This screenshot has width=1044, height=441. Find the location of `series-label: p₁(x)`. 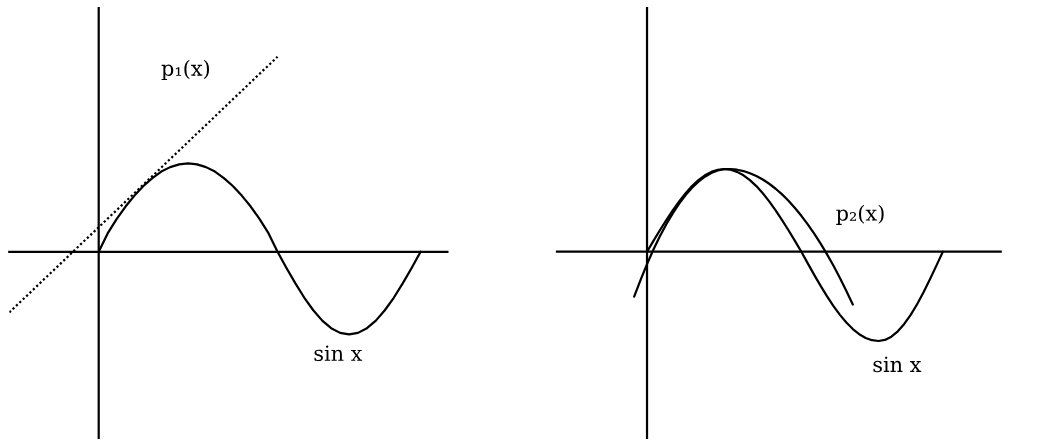

series-label: p₁(x) is located at coordinates (185, 69).